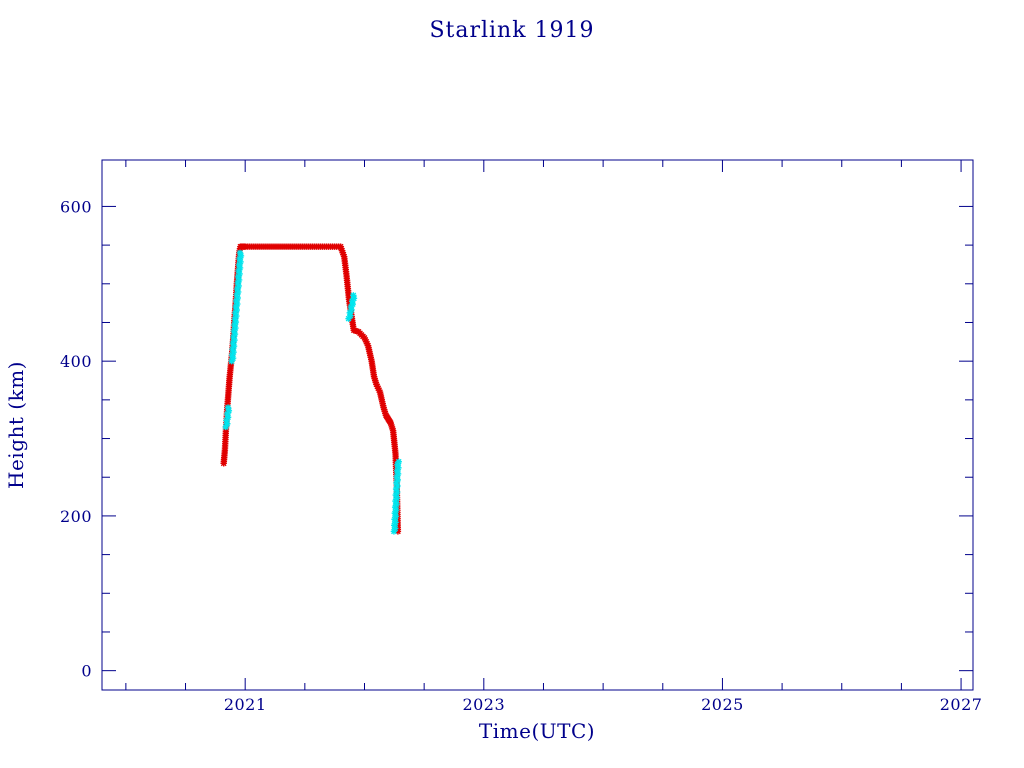  Describe the element at coordinates (76, 206) in the screenshot. I see `y-tick-label-600: 600` at that location.